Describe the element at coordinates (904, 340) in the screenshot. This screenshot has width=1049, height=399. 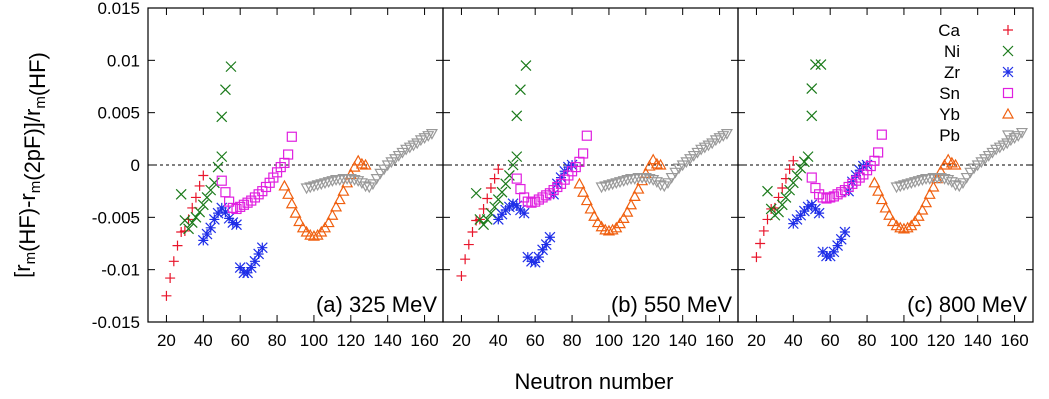
I see `x-tick-label: 100` at that location.